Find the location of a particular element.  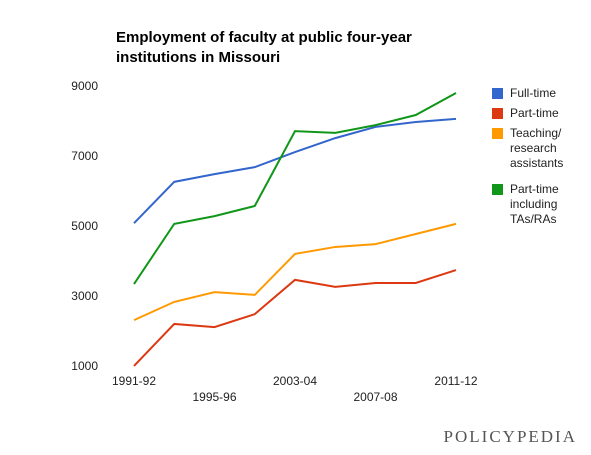

y-tick-label: 5000 is located at coordinates (84, 226).